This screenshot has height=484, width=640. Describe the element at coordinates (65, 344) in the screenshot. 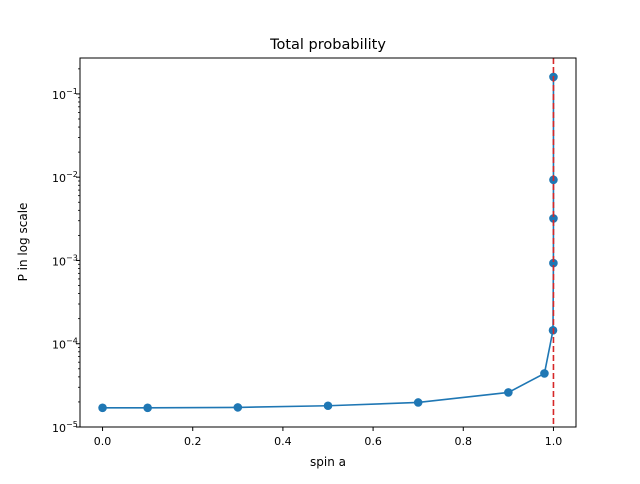

I see `y-tick-label: 10⁻⁴` at that location.